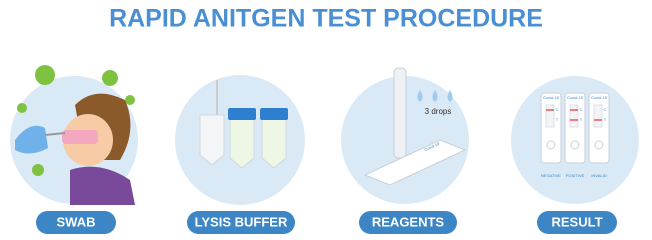 The image size is (652, 240). What do you see at coordinates (575, 175) in the screenshot?
I see `test-result: POSITIVE` at bounding box center [575, 175].